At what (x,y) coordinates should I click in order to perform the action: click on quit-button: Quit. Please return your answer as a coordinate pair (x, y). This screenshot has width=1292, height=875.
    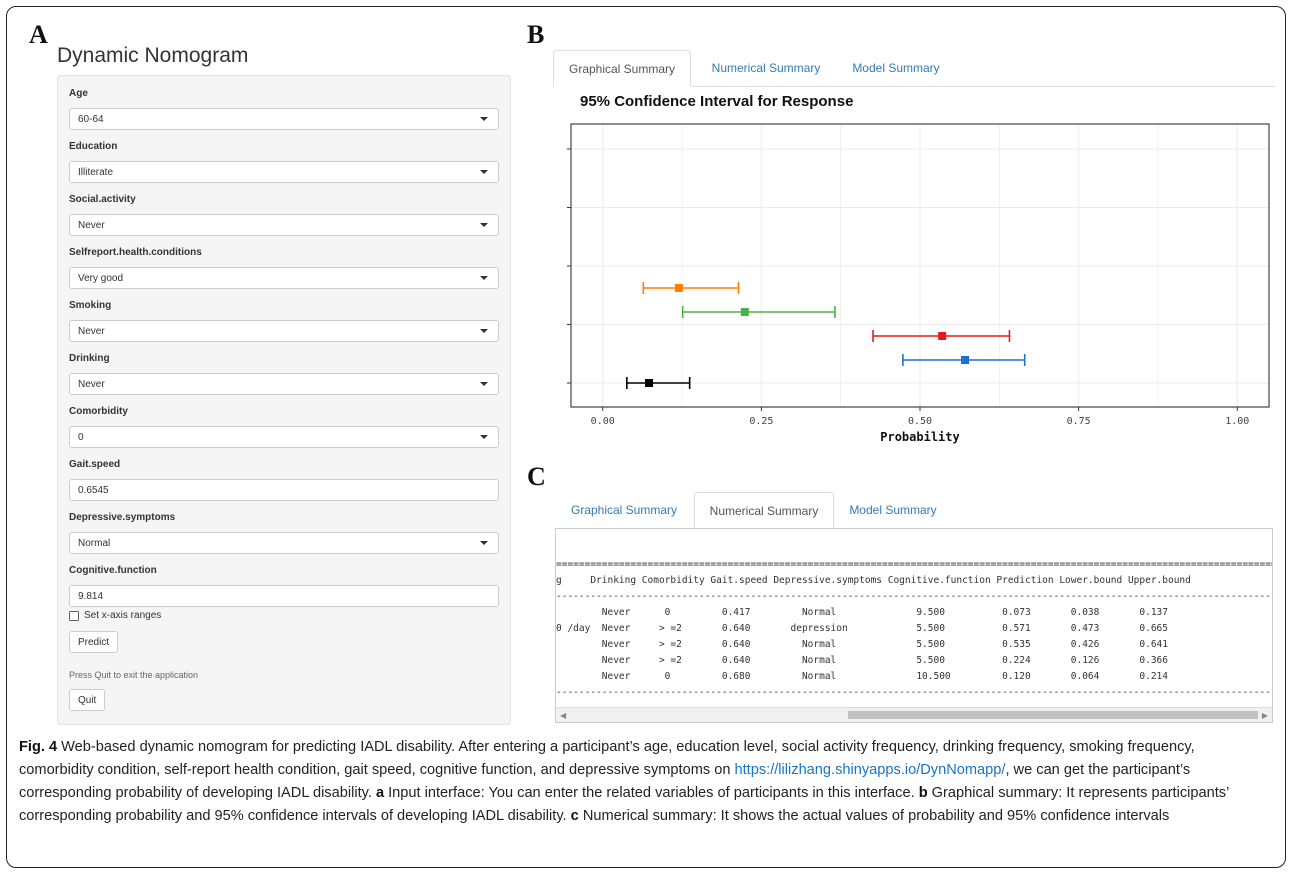
    Looking at the image, I should click on (87, 700).